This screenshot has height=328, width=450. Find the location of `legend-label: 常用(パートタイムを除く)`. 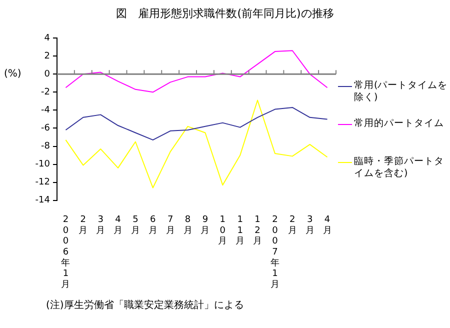

legend-label: 常用(パートタイムを除く) is located at coordinates (401, 92).